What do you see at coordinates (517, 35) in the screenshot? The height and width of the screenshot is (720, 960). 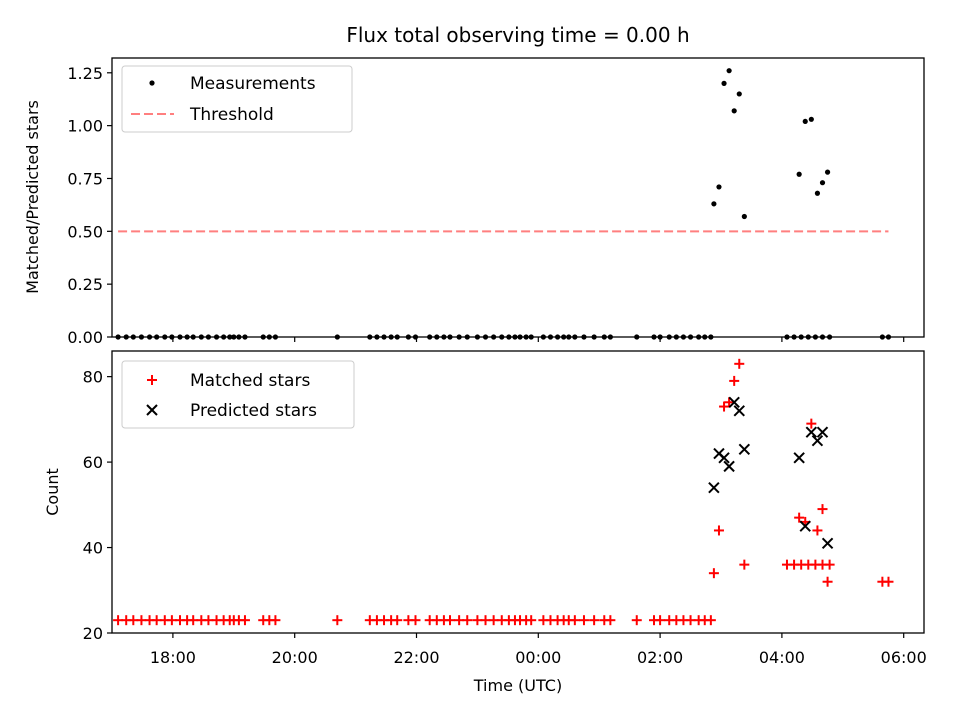 I see `chart-title: Flux total observing time = 0.00 h` at bounding box center [517, 35].